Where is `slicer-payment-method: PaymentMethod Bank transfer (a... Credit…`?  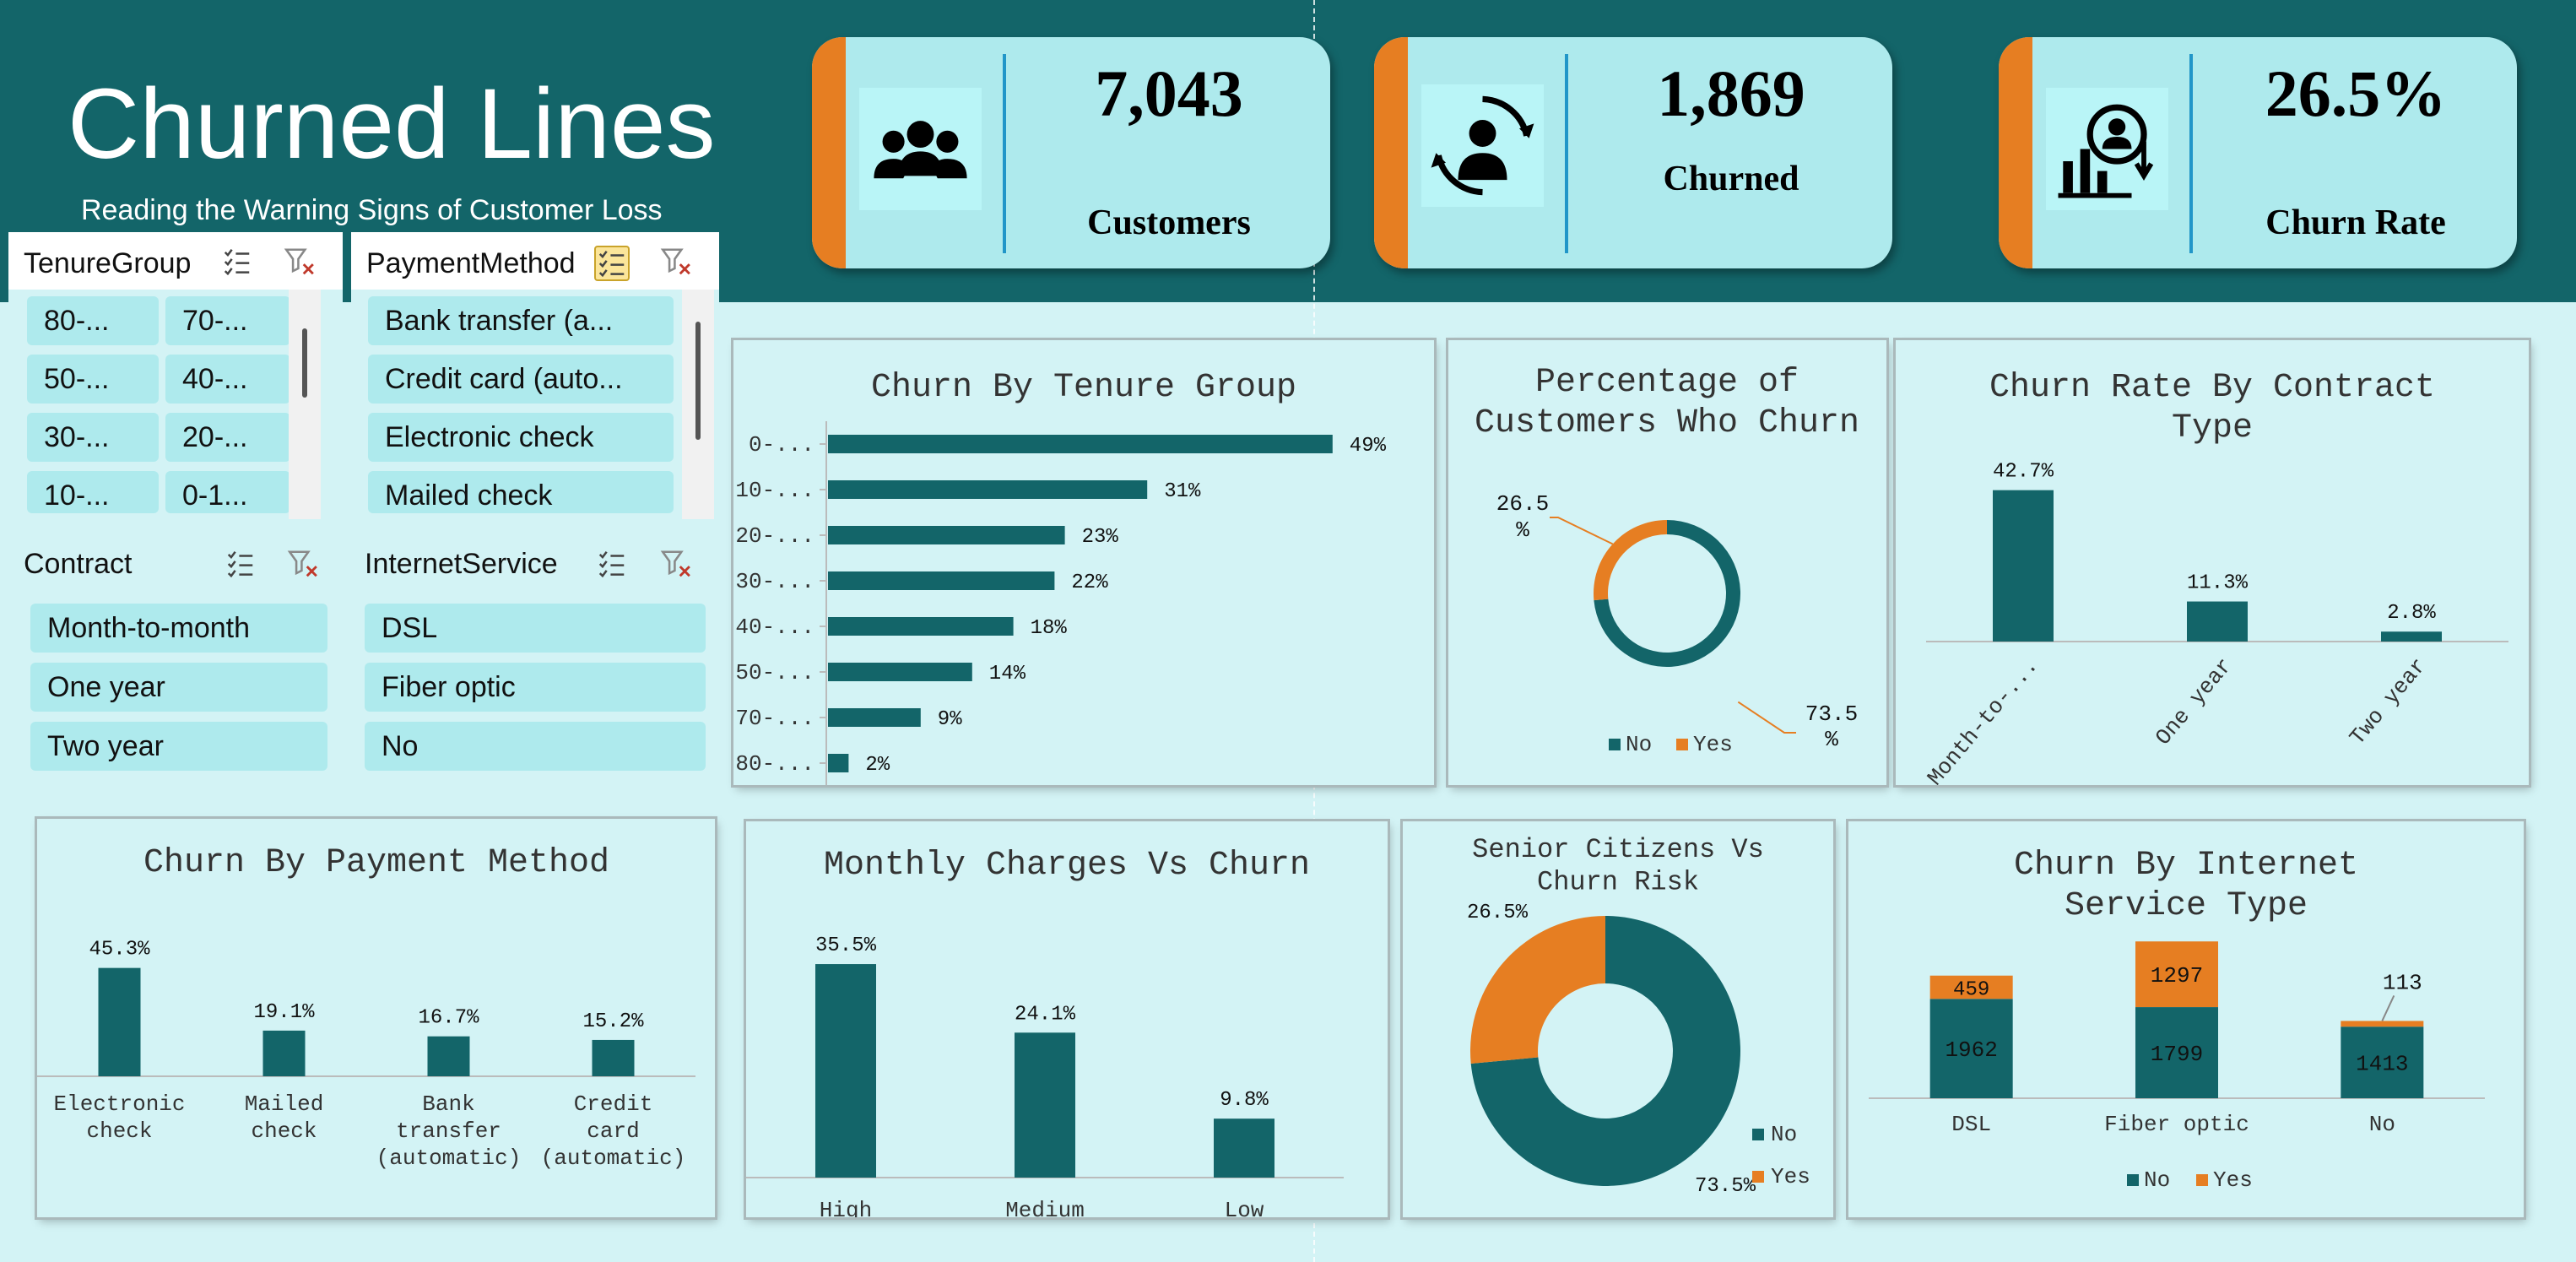
slicer-payment-method: PaymentMethod Bank transfer (a... Credit… is located at coordinates (535, 376).